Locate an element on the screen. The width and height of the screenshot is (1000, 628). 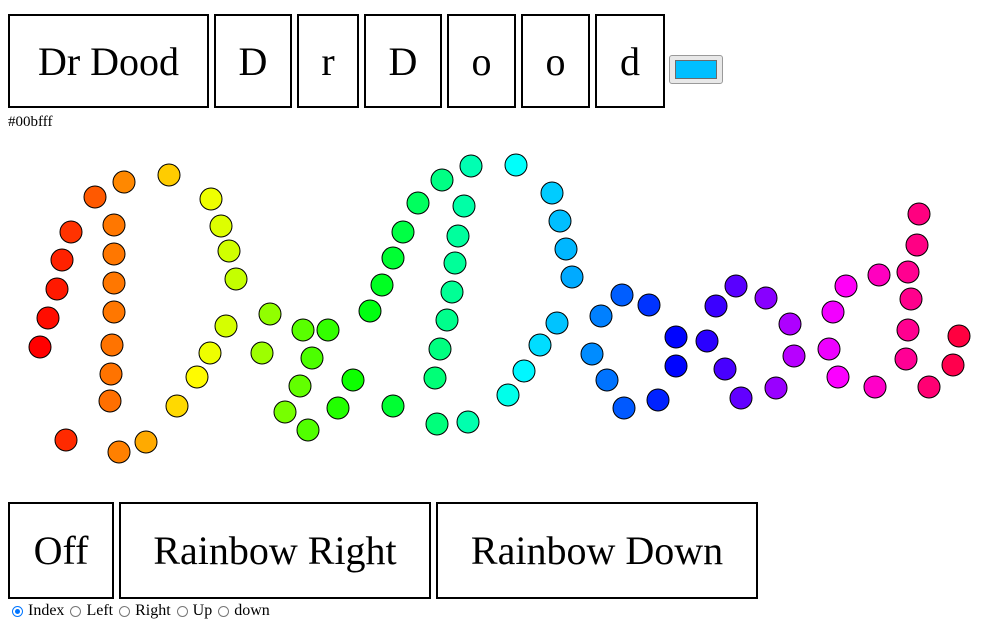
rainbow-down-button: Rainbow Down is located at coordinates (597, 550).